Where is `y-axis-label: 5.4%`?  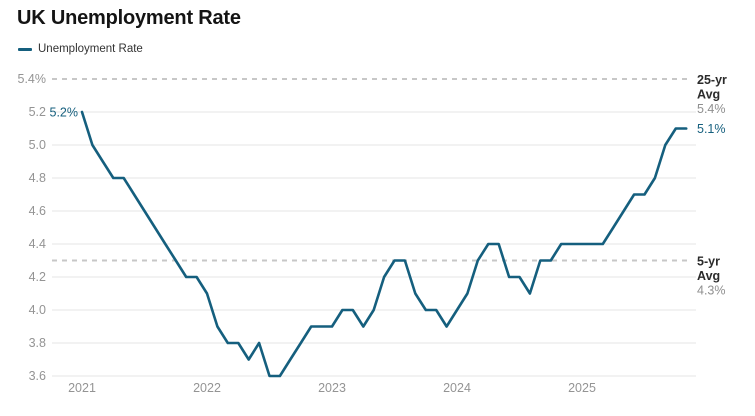
y-axis-label: 5.4% is located at coordinates (32, 79).